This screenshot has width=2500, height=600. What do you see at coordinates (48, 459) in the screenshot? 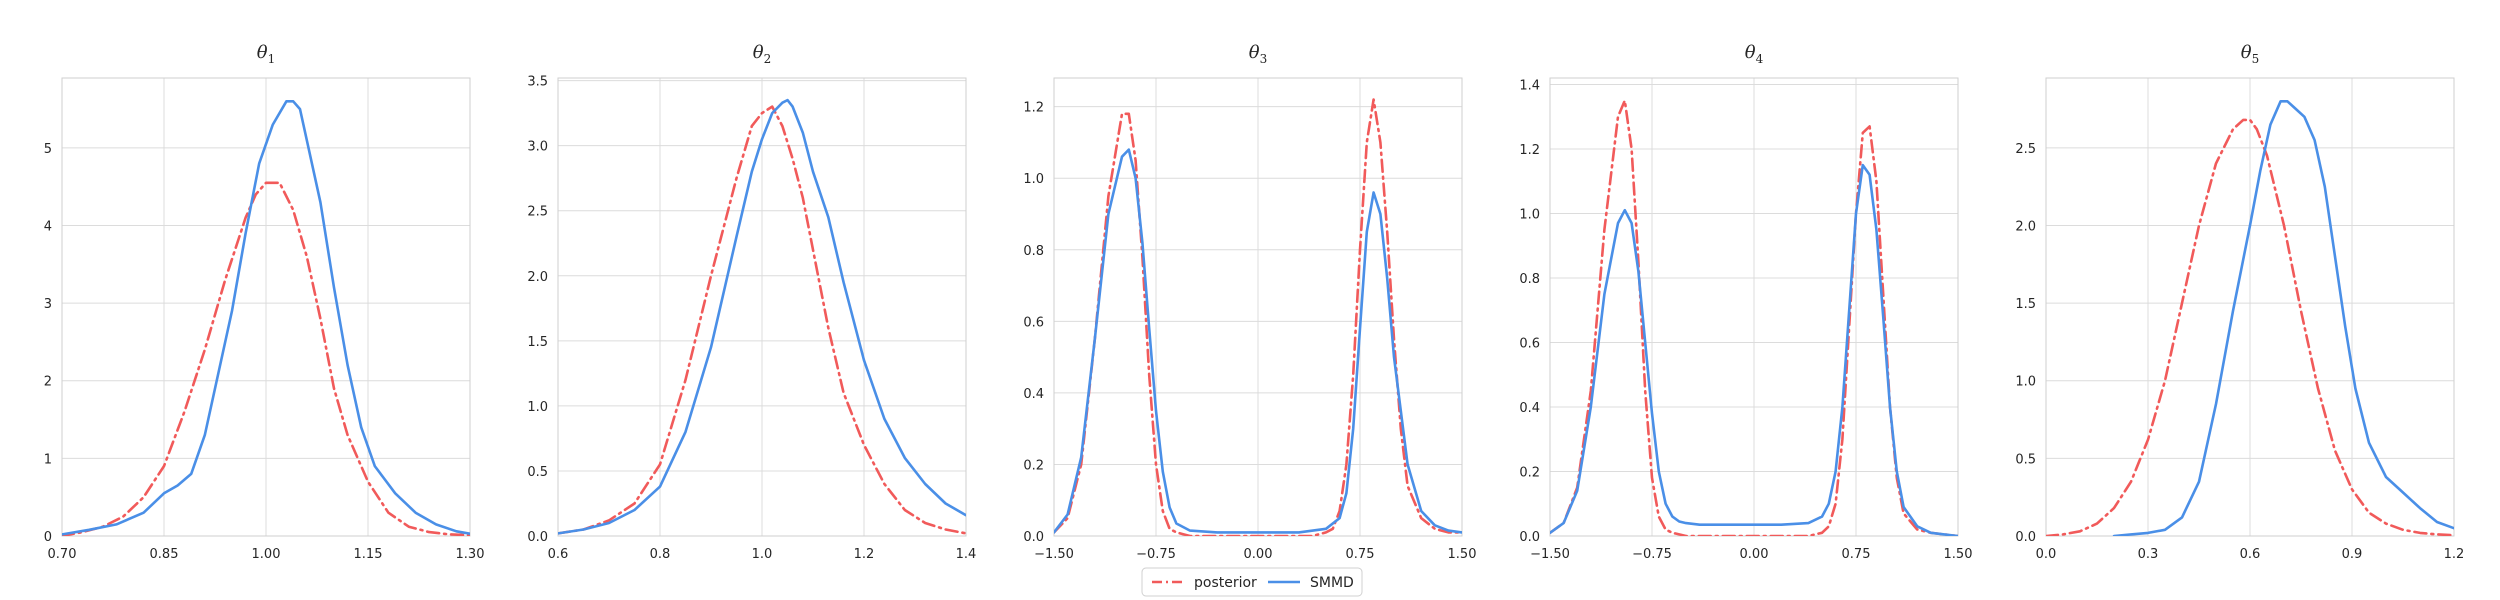
I see `y-tick-label: 1` at bounding box center [48, 459].